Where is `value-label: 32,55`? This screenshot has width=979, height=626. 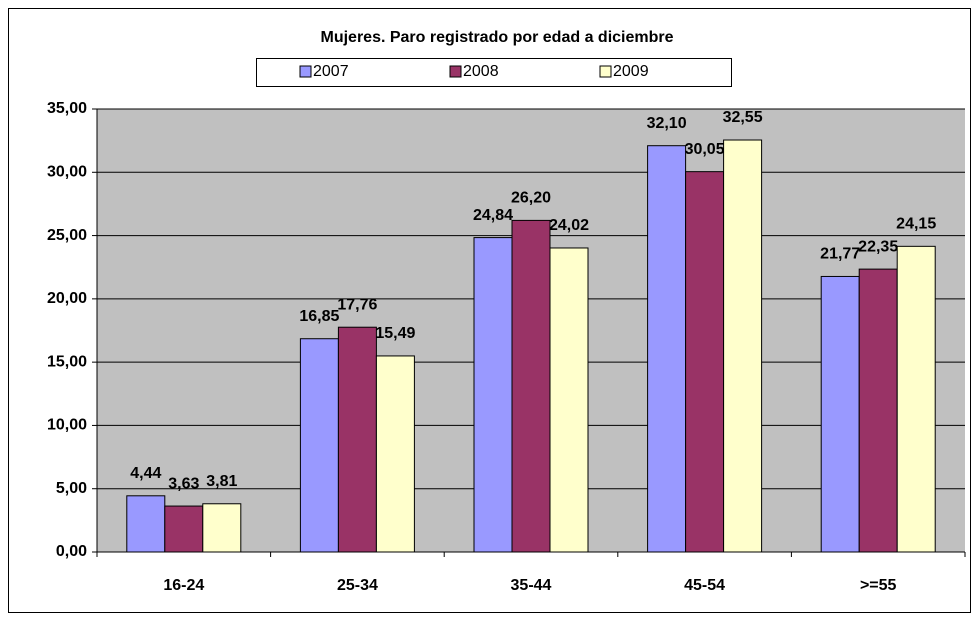 value-label: 32,55 is located at coordinates (743, 117).